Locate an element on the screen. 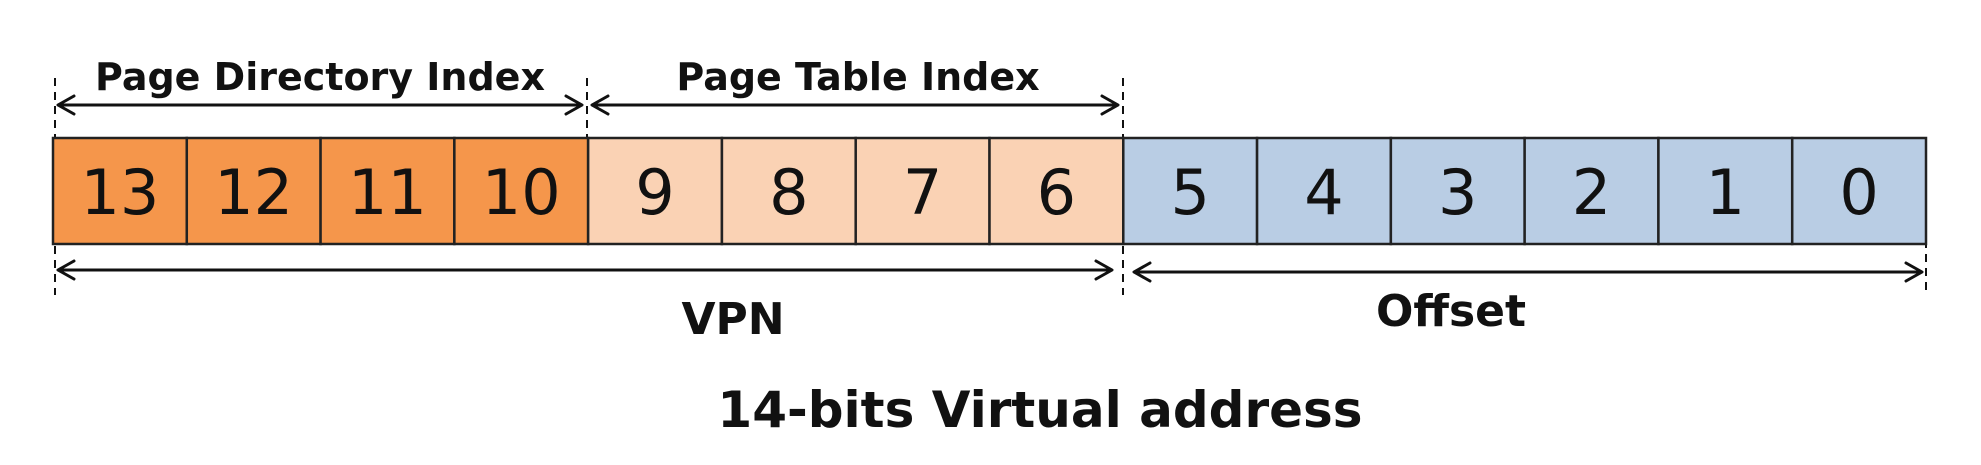 Image resolution: width=1981 pixels, height=465 pixels. vpn-label: VPN is located at coordinates (732, 319).